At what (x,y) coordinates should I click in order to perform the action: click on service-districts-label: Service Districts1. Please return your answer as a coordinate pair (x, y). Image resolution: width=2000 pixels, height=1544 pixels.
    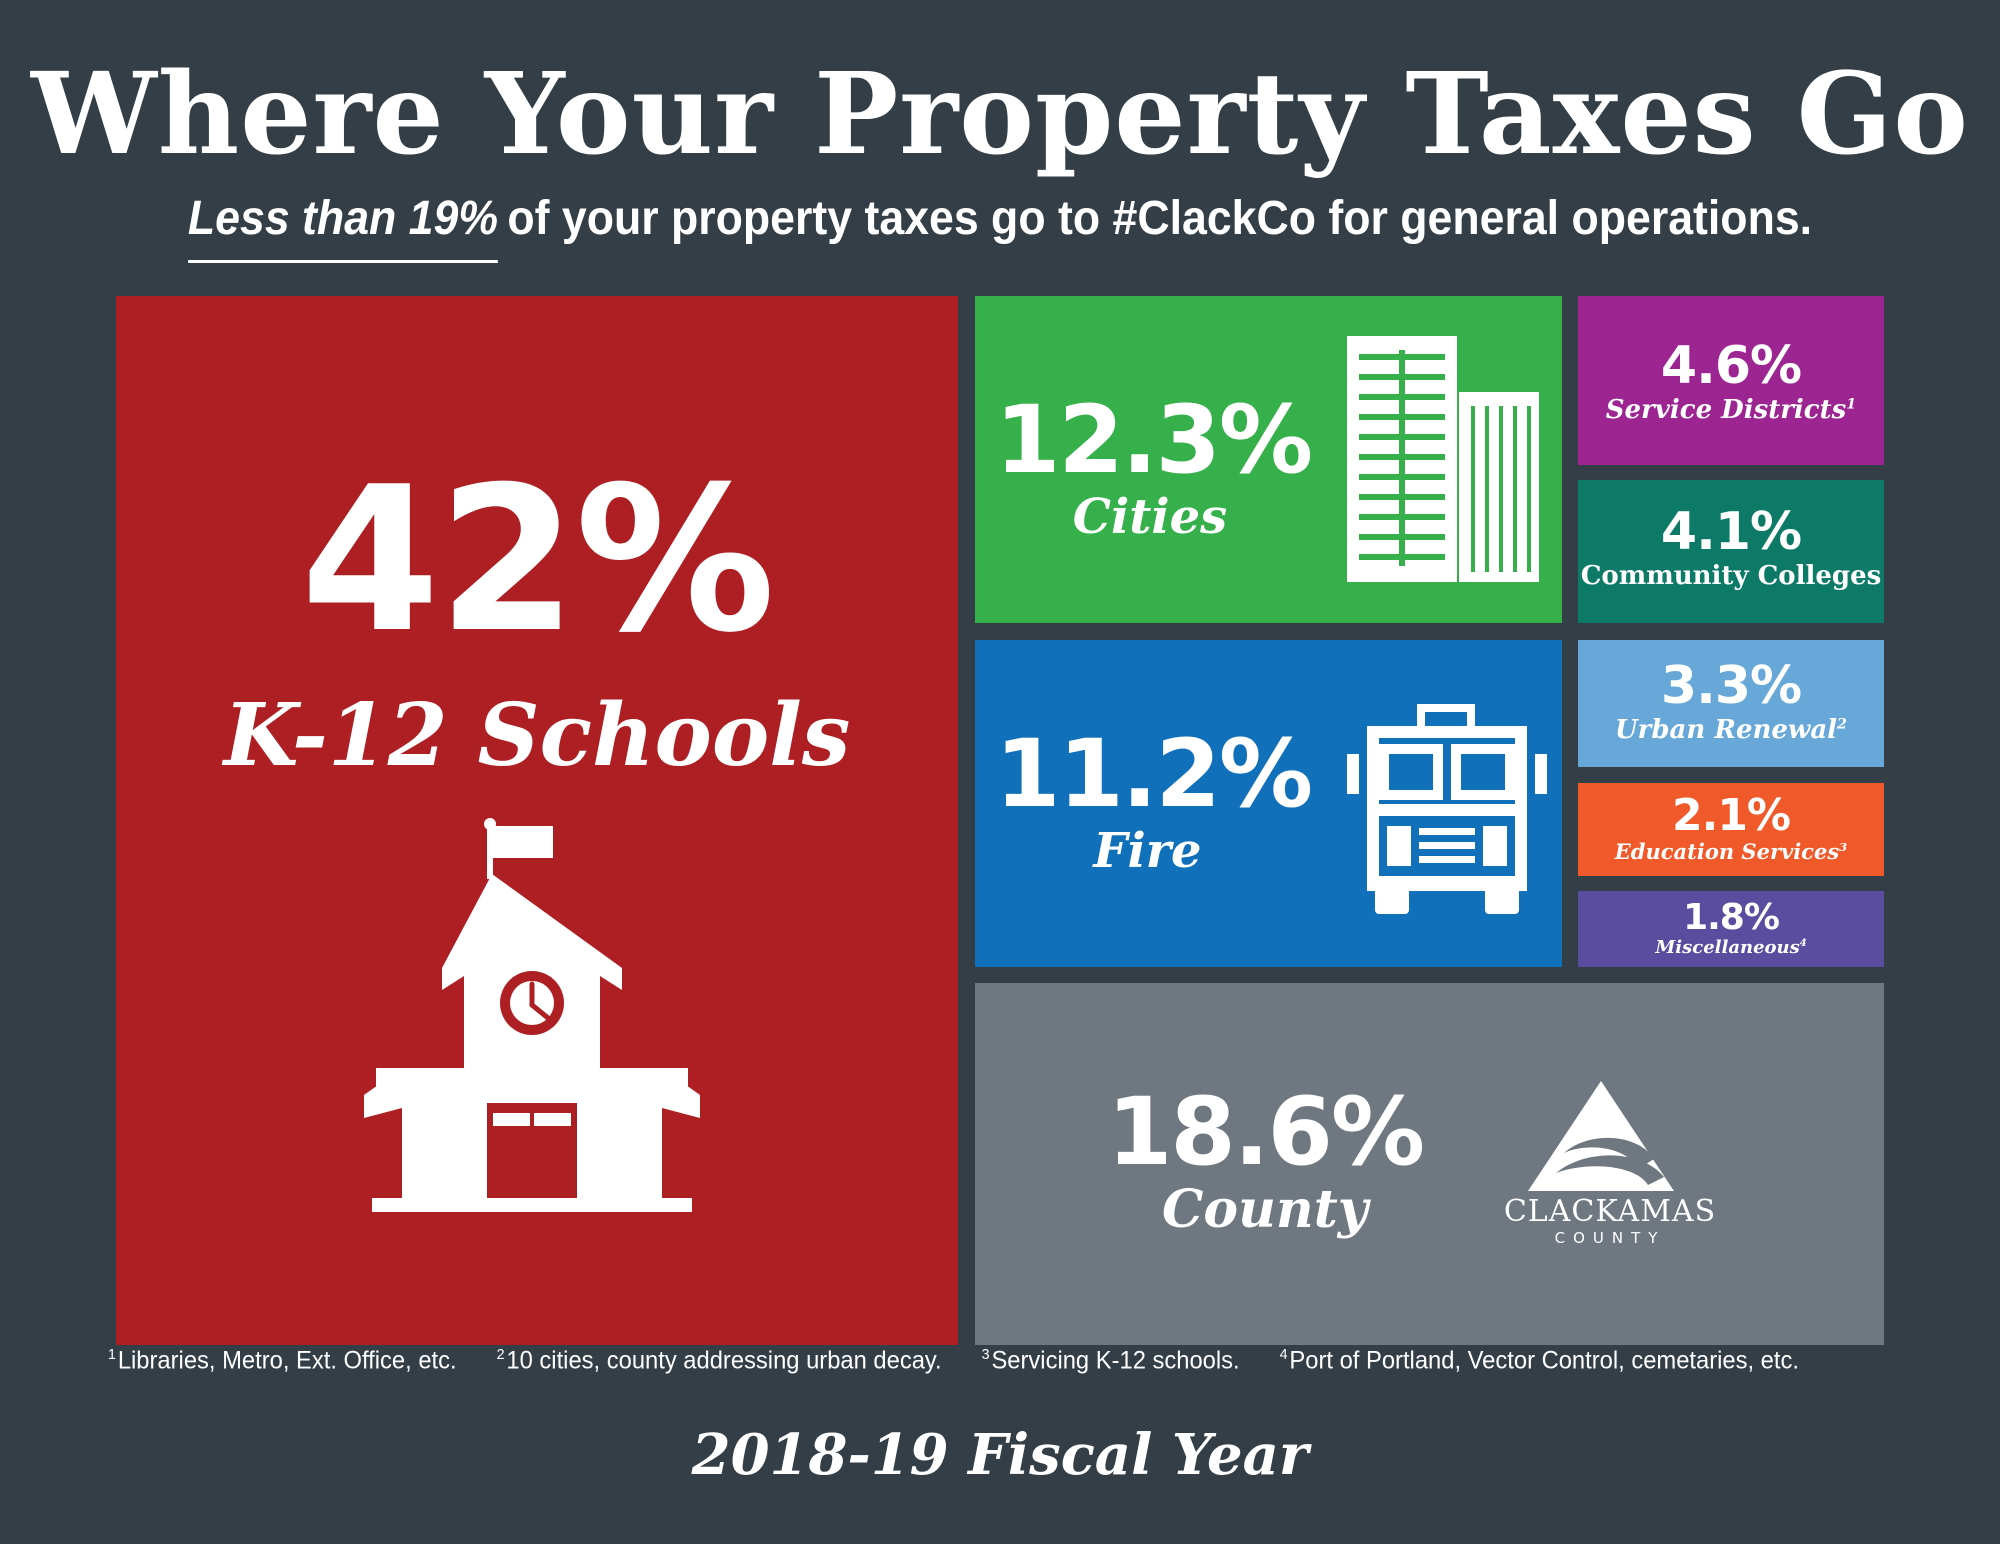
    Looking at the image, I should click on (1731, 410).